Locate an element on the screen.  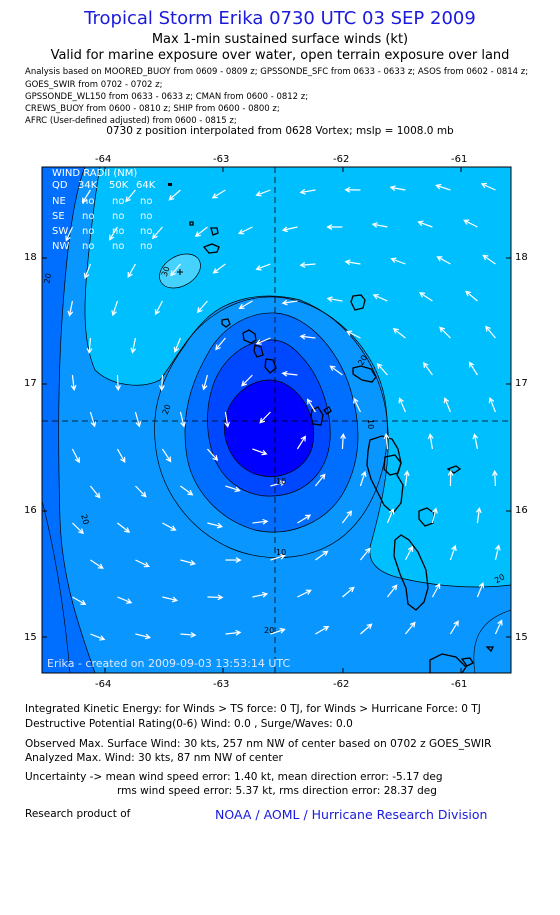
contour-label: 10 is located at coordinates (281, 552).